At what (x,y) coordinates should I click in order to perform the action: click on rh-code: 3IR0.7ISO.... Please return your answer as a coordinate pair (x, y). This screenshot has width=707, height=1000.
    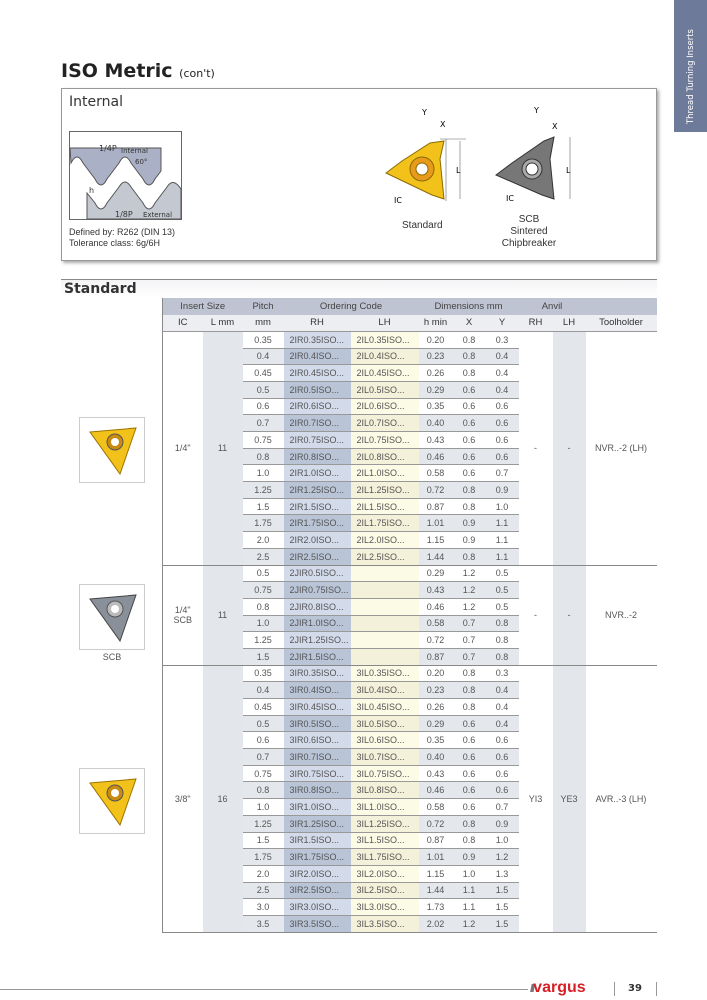
    Looking at the image, I should click on (317, 757).